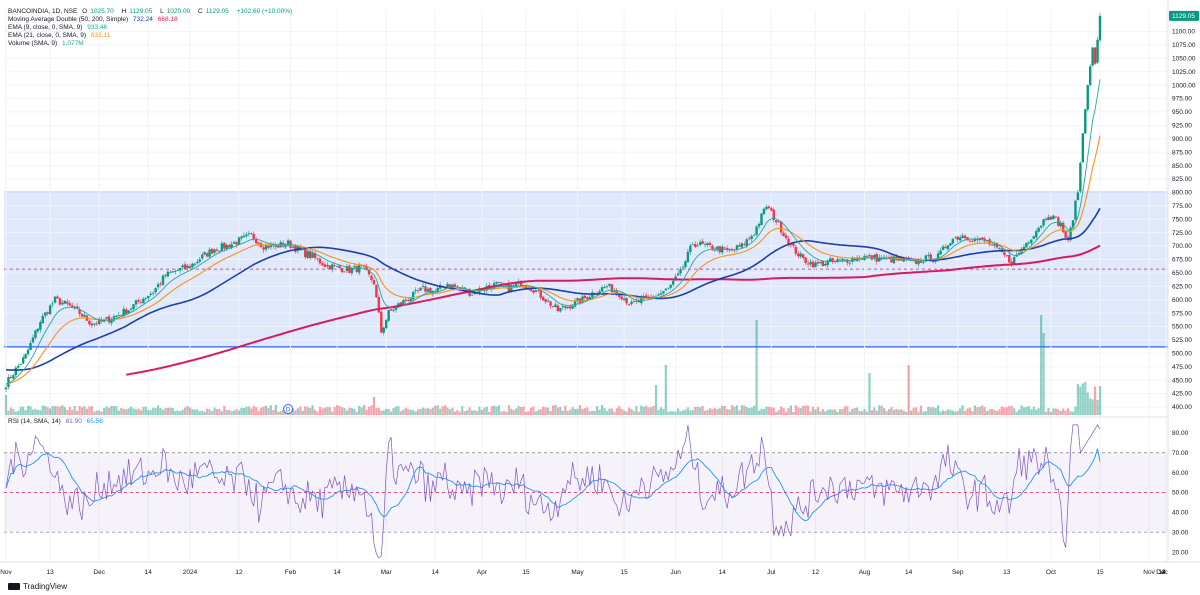 Image resolution: width=1200 pixels, height=595 pixels. Describe the element at coordinates (58, 27) in the screenshot. I see `indicator-ema9: EMA (9, close, 0, SMA, 9) 933.46` at that location.